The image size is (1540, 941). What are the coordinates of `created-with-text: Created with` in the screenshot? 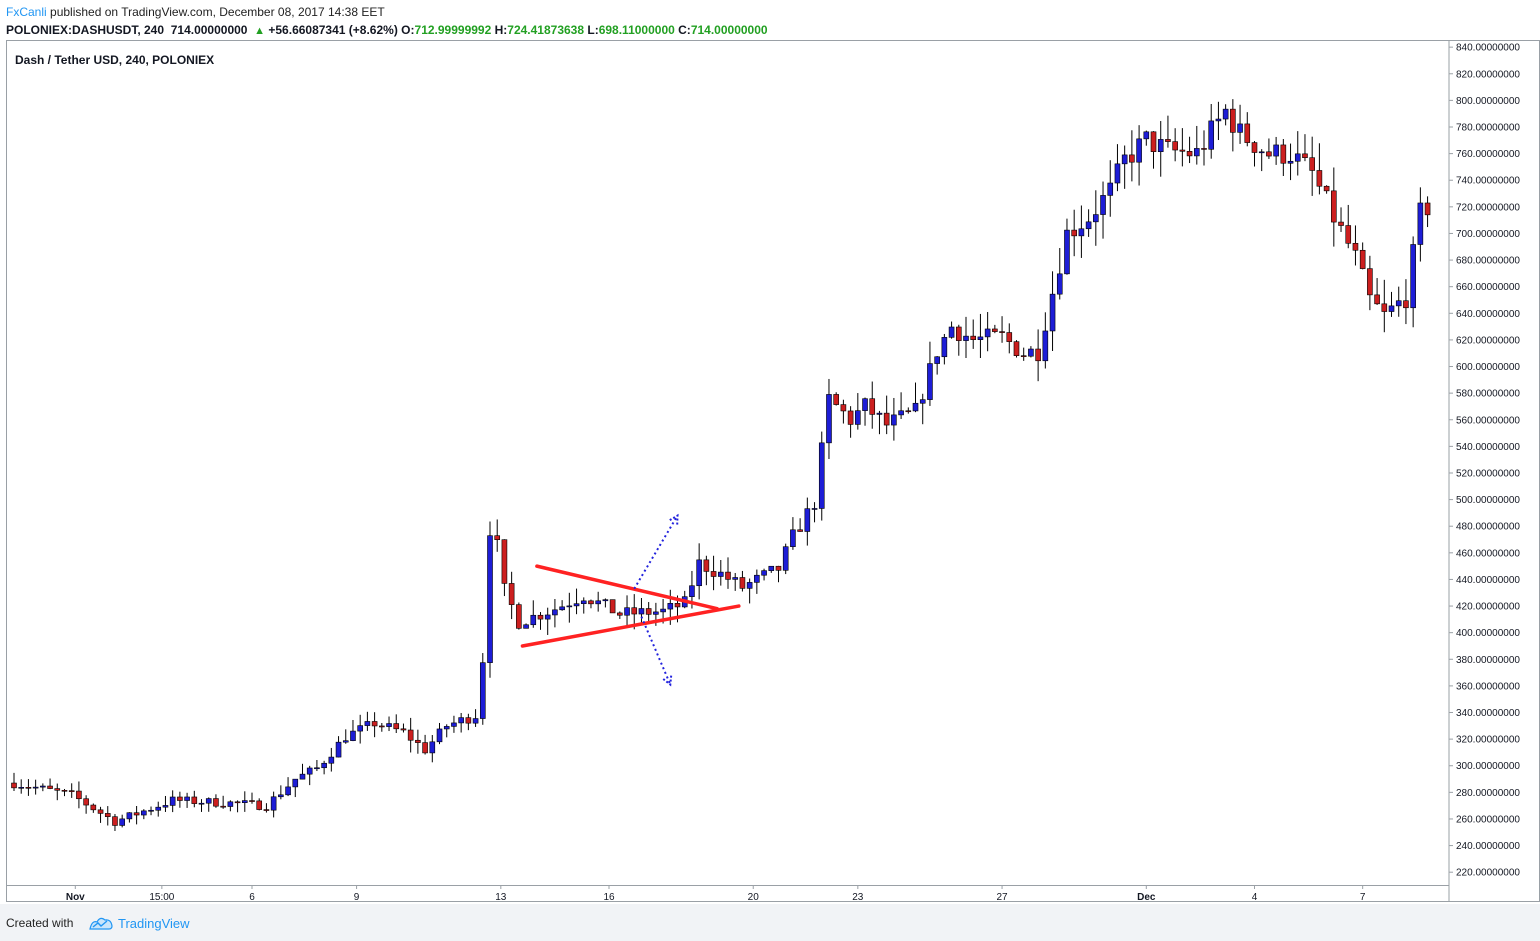 It's located at (40, 923).